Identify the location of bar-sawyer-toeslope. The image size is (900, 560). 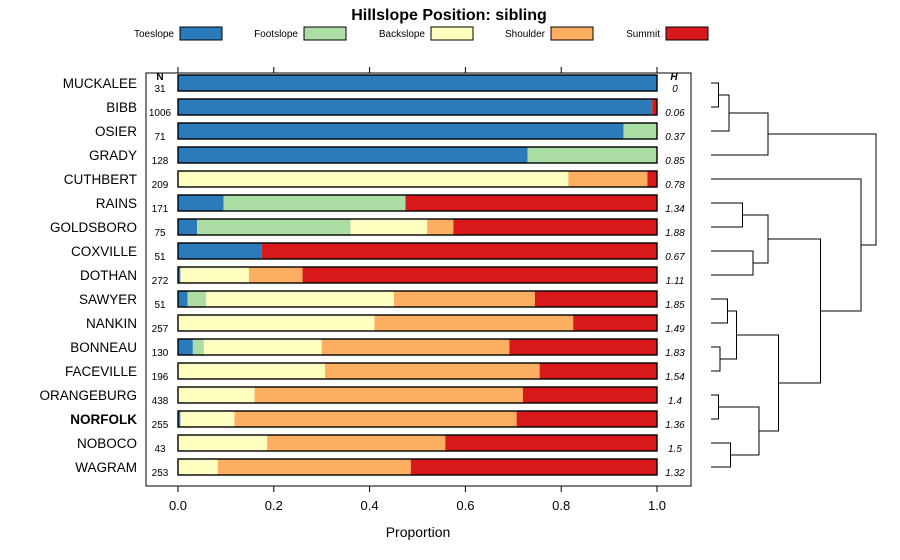
(183, 299).